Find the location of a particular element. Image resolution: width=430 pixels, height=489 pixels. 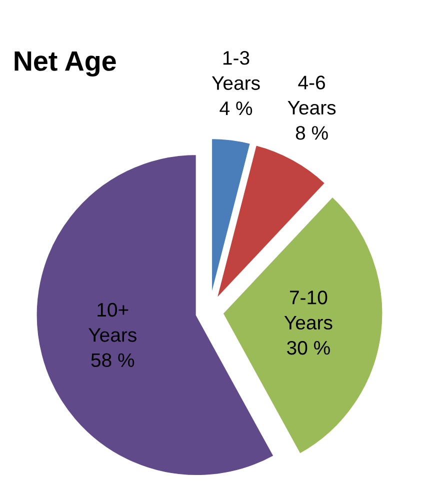

data-label: 30 % is located at coordinates (308, 347).